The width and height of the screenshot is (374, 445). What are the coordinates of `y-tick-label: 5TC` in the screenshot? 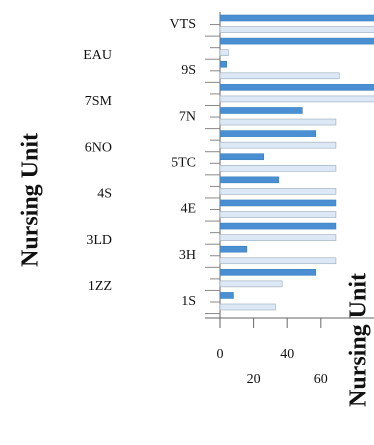 It's located at (183, 162).